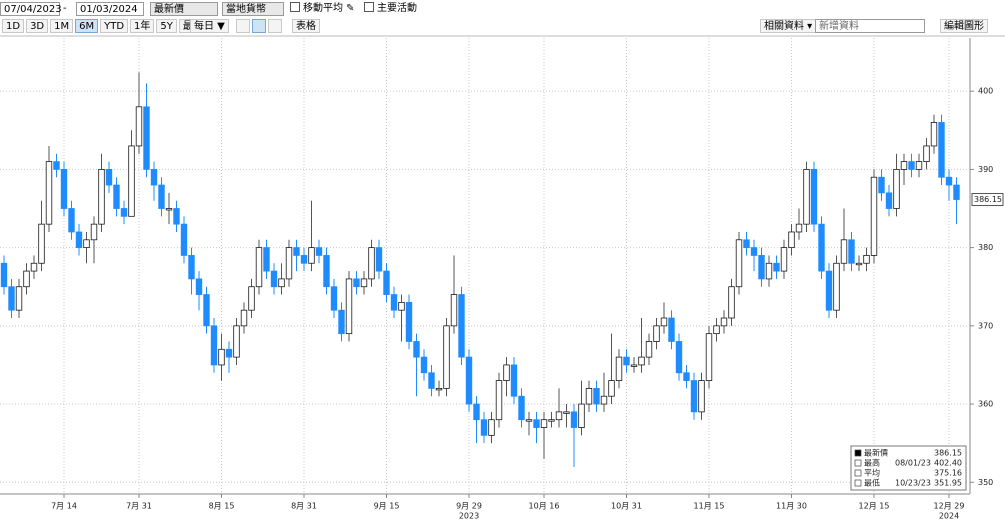  I want to click on range-button: 1年, so click(142, 26).